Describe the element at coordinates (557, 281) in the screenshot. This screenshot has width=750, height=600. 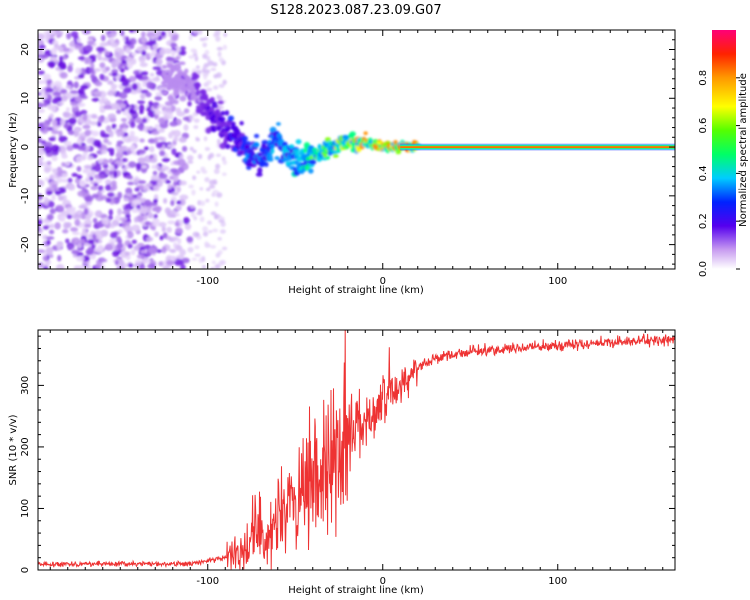
I see `spectrogram-x-tick-label: 100` at that location.